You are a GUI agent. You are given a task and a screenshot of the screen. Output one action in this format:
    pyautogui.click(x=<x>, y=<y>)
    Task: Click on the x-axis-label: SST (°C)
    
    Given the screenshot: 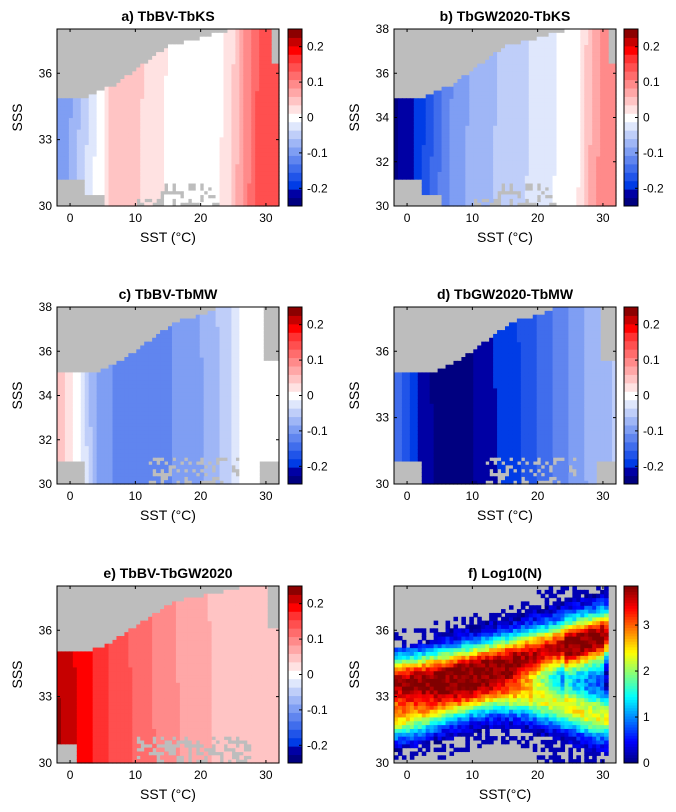 What is the action you would take?
    pyautogui.click(x=168, y=237)
    